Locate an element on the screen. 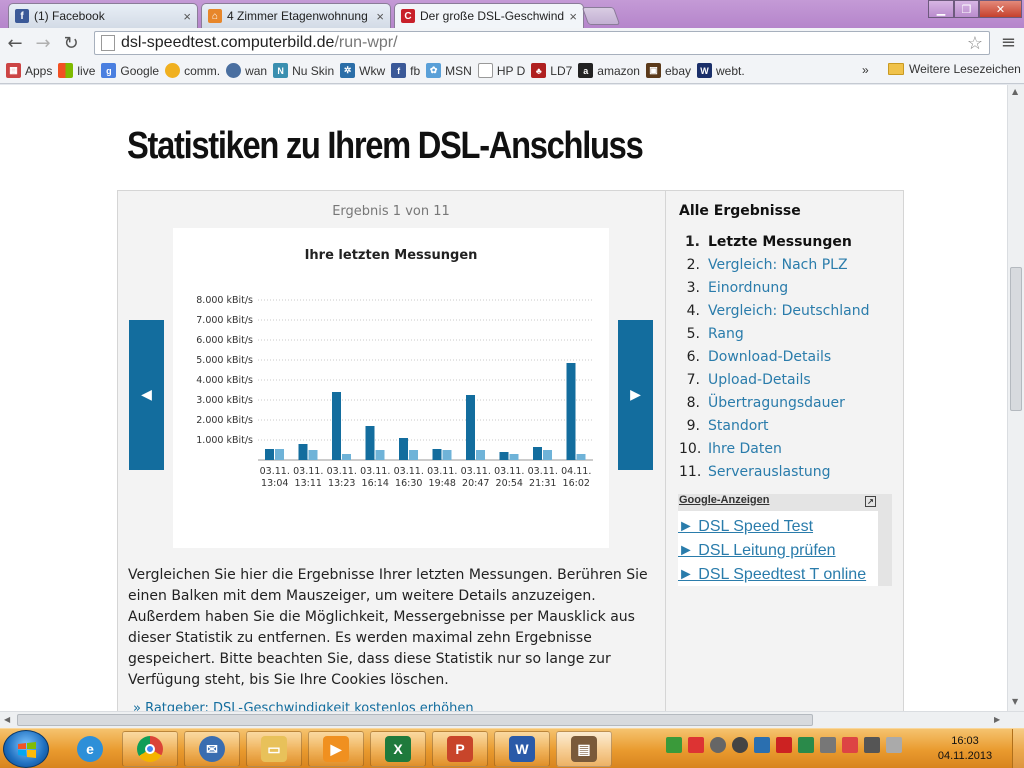 The height and width of the screenshot is (768, 1024). results-nav-item: 5. Rang is located at coordinates (774, 337).